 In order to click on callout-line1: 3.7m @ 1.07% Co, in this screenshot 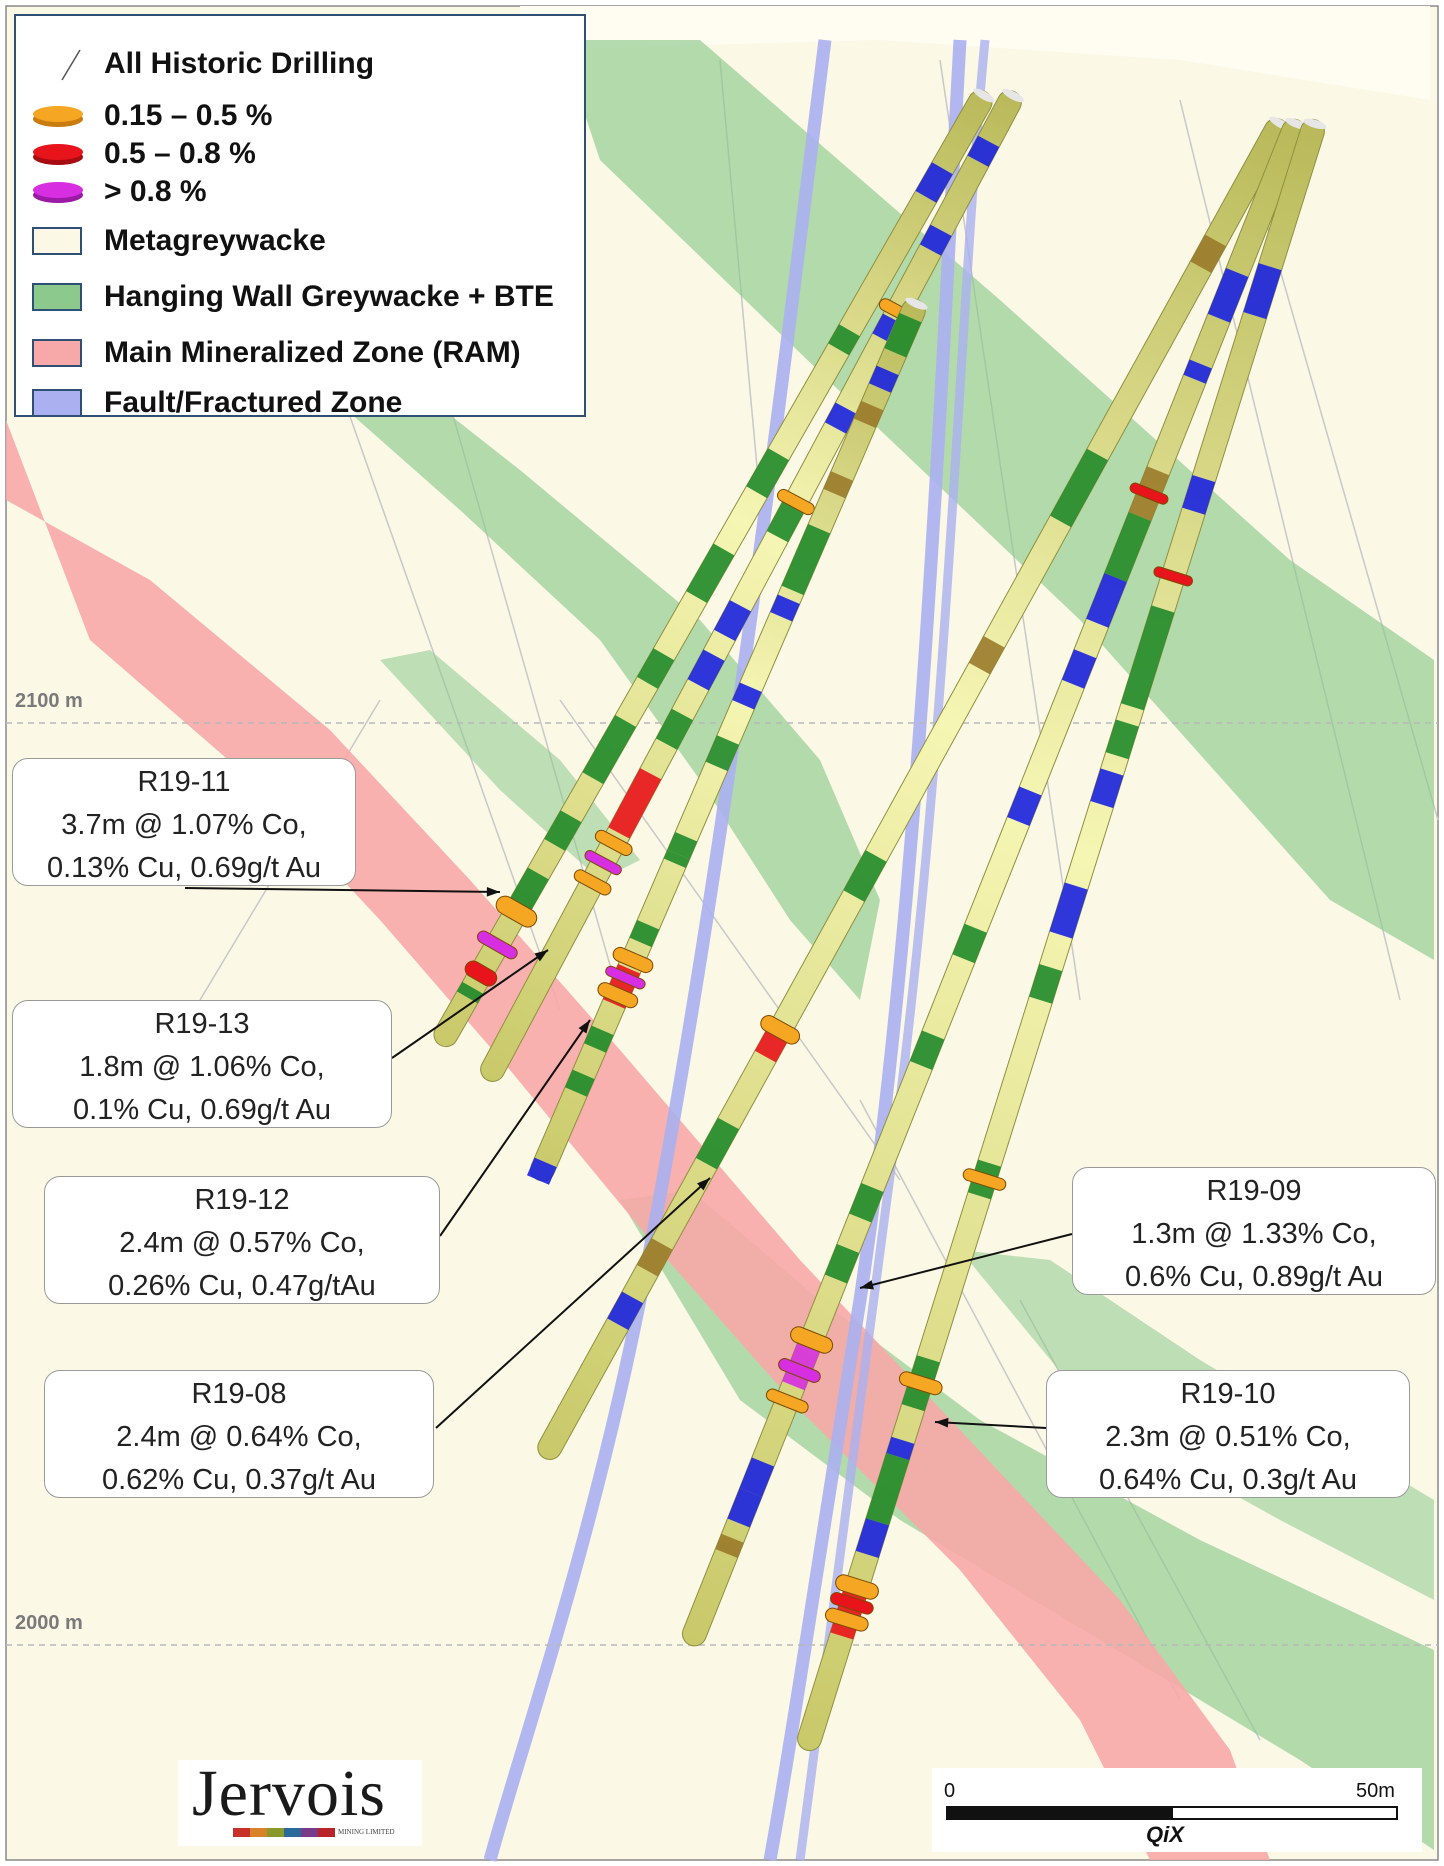, I will do `click(184, 825)`.